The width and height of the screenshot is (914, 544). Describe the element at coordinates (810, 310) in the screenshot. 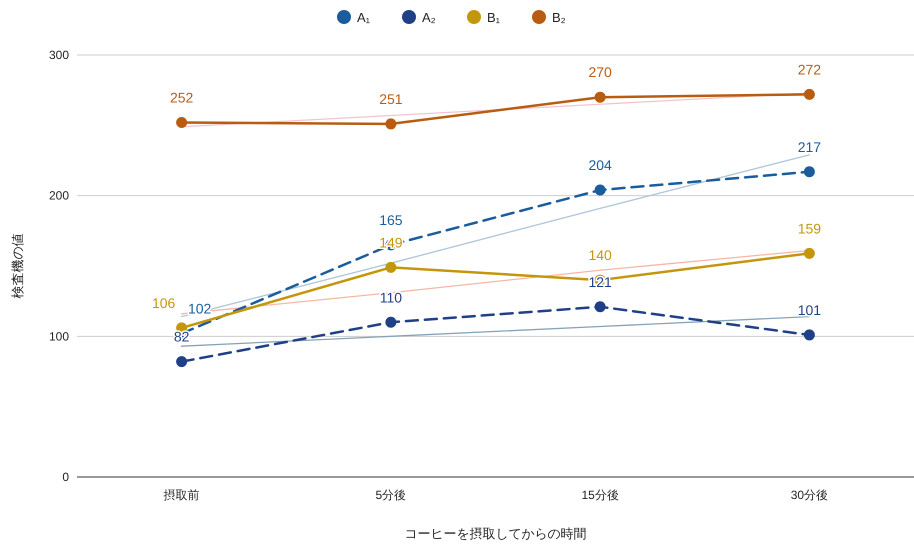

I see `data-label: 101` at that location.